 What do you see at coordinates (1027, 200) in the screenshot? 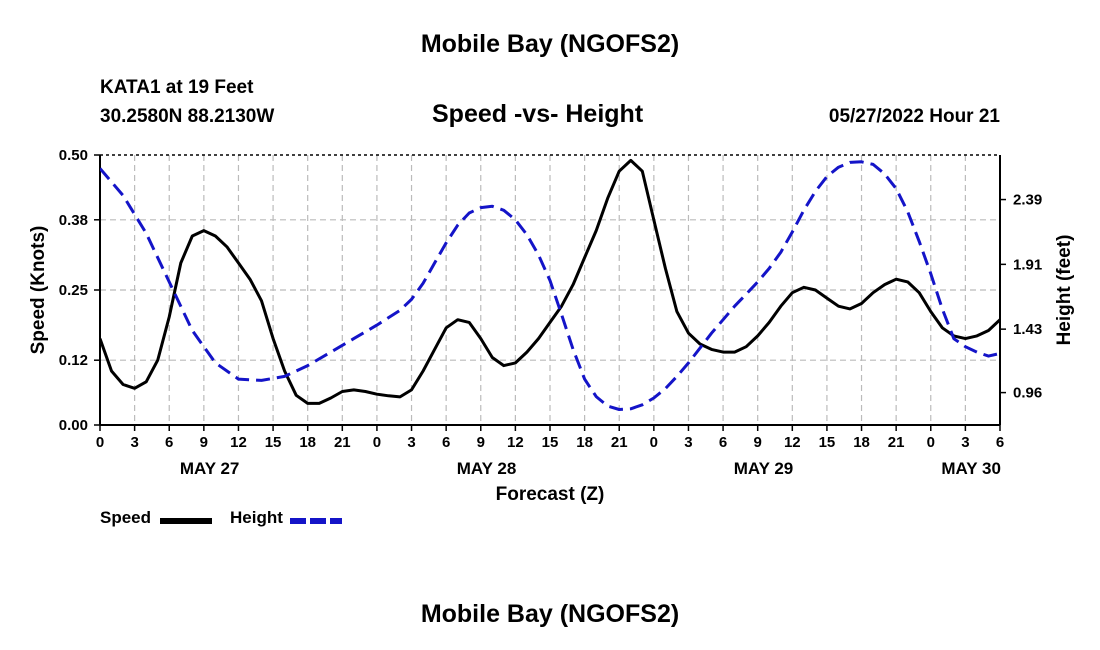
I see `y2-tick-label: 2.39` at bounding box center [1027, 200].